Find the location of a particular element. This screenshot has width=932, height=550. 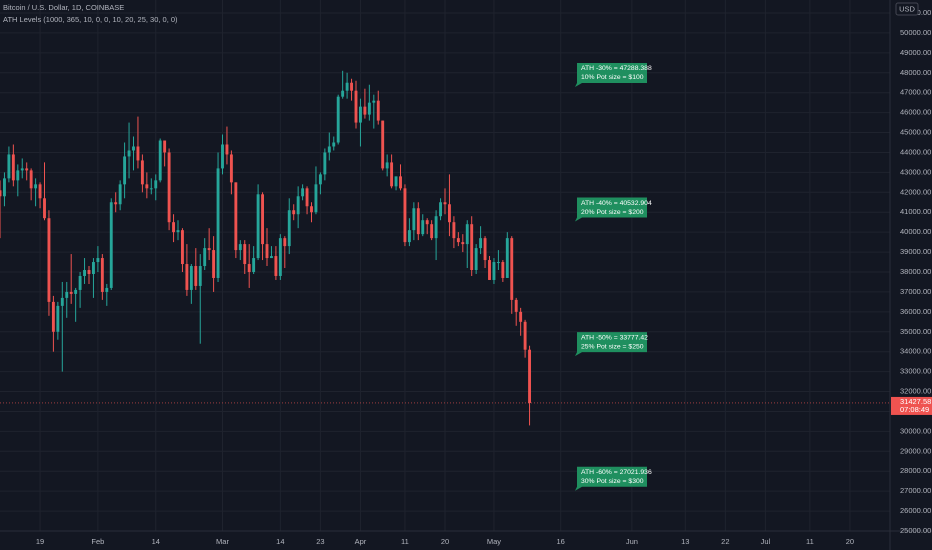

annotation-text: 10% Pot size = $100 is located at coordinates (612, 77).